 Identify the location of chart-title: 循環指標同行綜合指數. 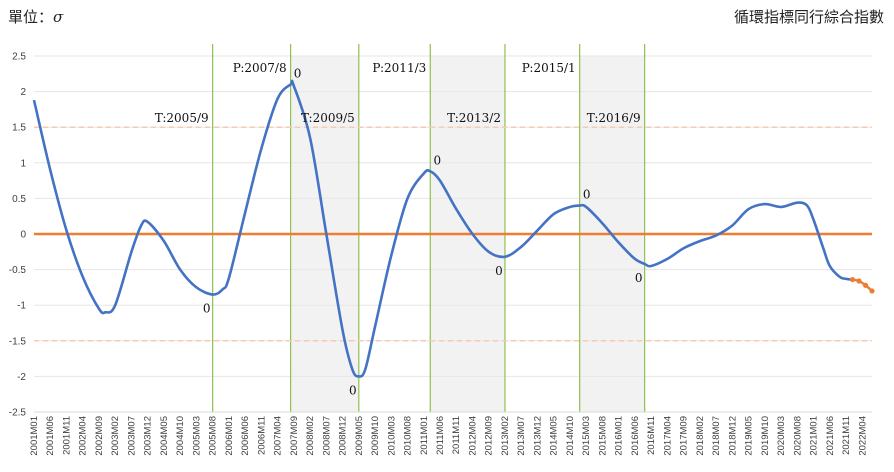
(808, 17).